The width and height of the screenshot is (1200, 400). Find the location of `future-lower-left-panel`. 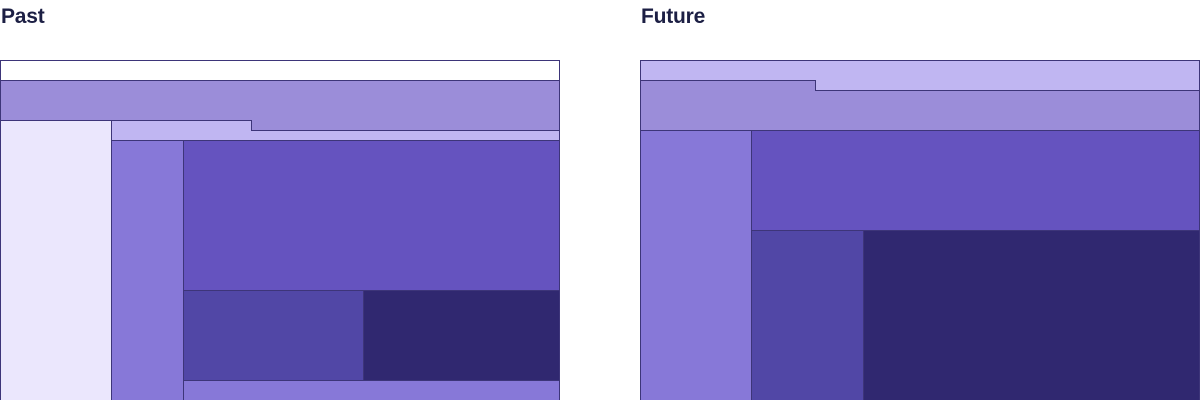

future-lower-left-panel is located at coordinates (807, 315).